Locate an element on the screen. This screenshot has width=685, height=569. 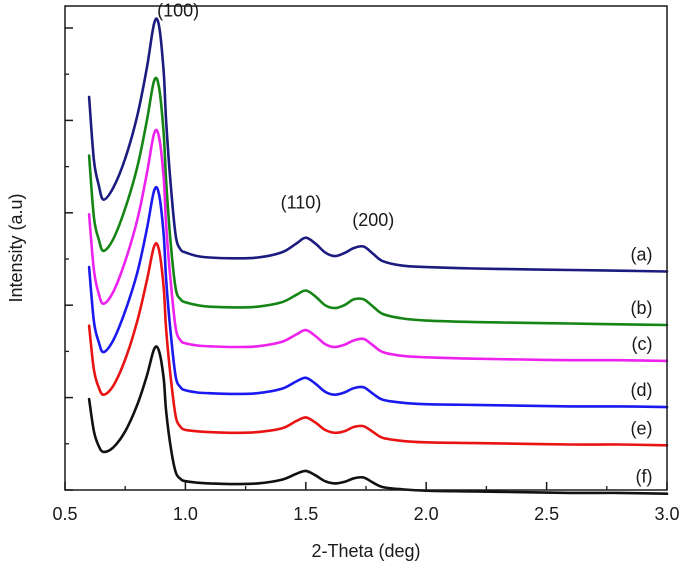
curve-label-c: (c) is located at coordinates (642, 344).